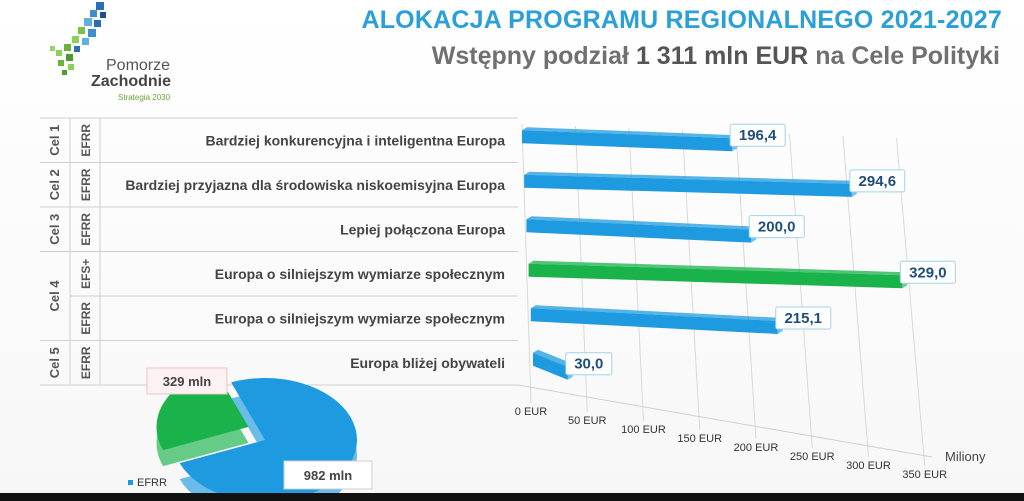  What do you see at coordinates (587, 421) in the screenshot?
I see `x-tick-label: 50 EUR` at bounding box center [587, 421].